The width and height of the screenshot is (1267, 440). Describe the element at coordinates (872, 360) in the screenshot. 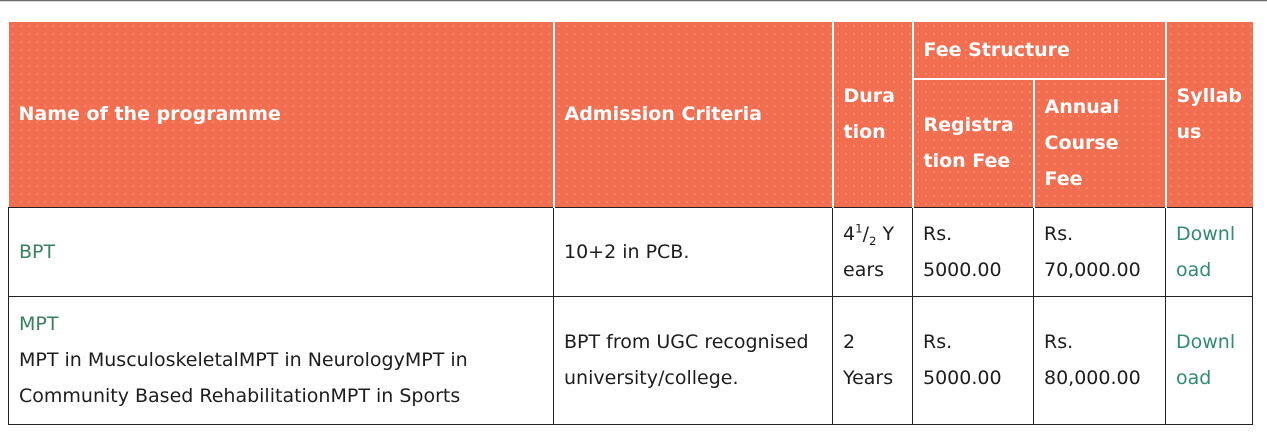

I see `duration-cell: 2 Years` at that location.